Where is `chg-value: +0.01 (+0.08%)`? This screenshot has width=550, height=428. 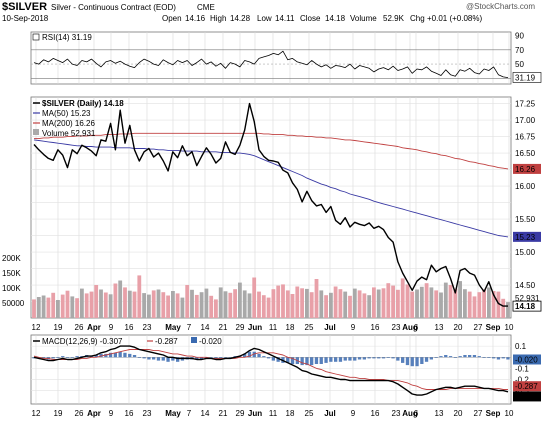 chg-value: +0.01 (+0.08%) is located at coordinates (455, 18).